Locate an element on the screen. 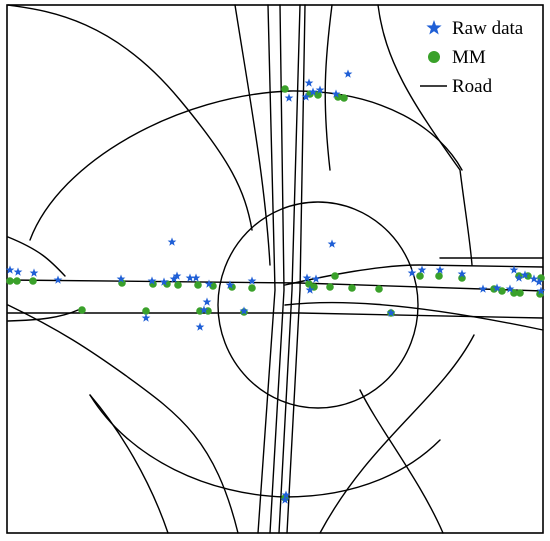 The image size is (550, 541). road-left-merge is located at coordinates (43, 315).